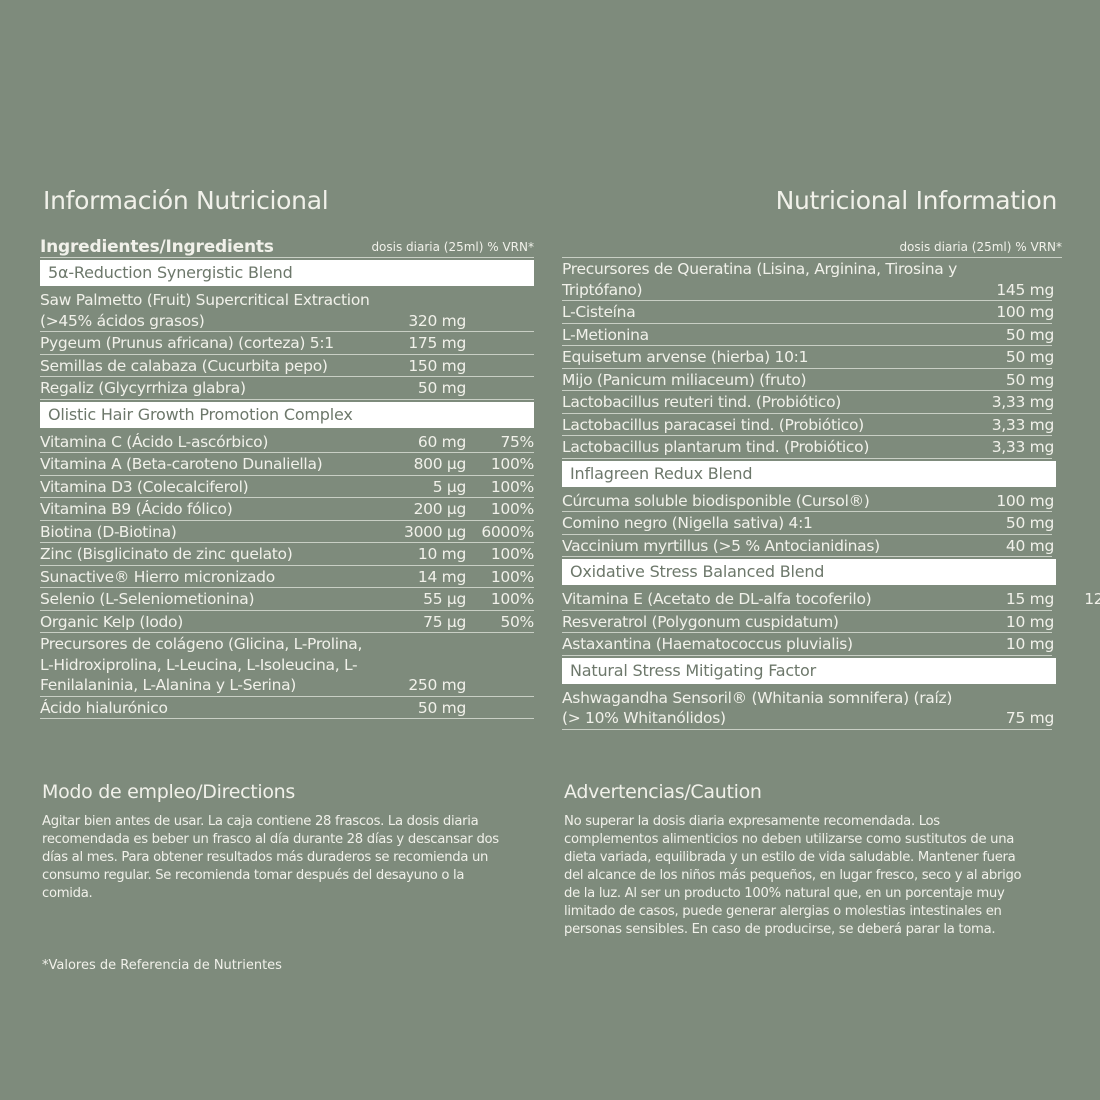 The width and height of the screenshot is (1100, 1100). What do you see at coordinates (162, 965) in the screenshot?
I see `footnote: *Valores de Referencia de Nutrientes` at bounding box center [162, 965].